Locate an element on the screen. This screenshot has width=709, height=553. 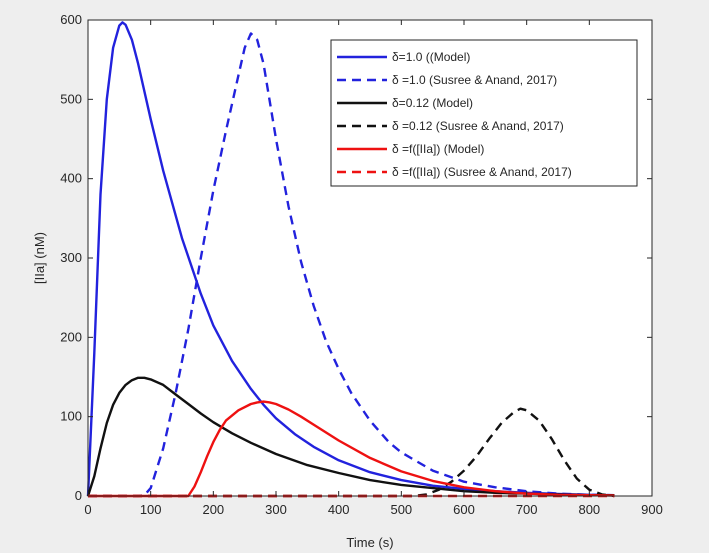
y-tick-label: 500 is located at coordinates (71, 98).